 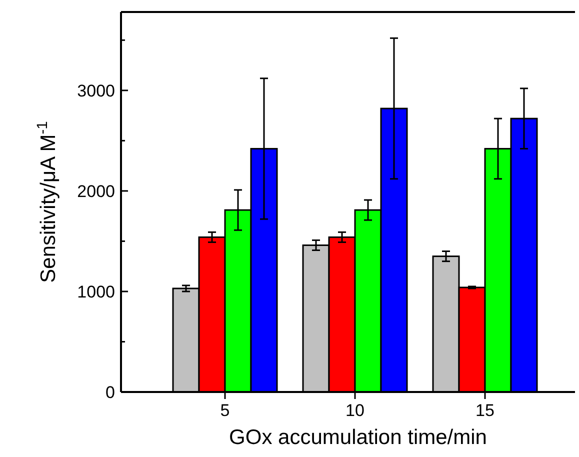 I want to click on x-tick-label: 5, so click(x=225, y=410).